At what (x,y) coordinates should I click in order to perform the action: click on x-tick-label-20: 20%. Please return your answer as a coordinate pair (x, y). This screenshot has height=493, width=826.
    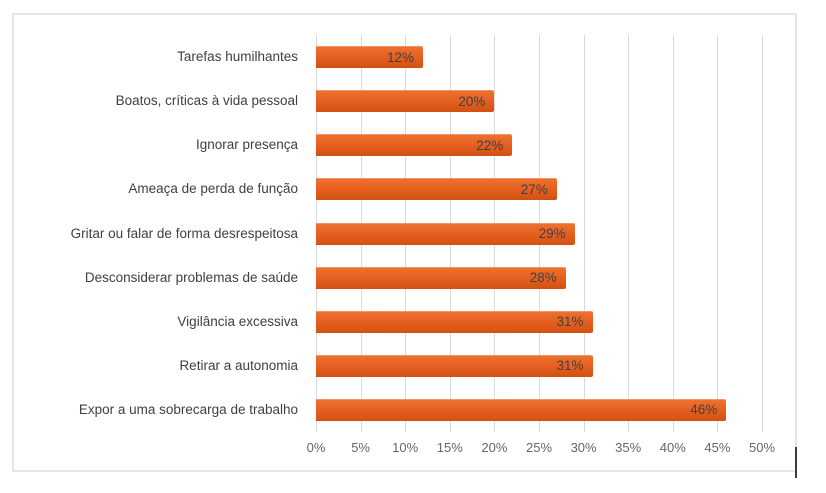
    Looking at the image, I should click on (494, 447).